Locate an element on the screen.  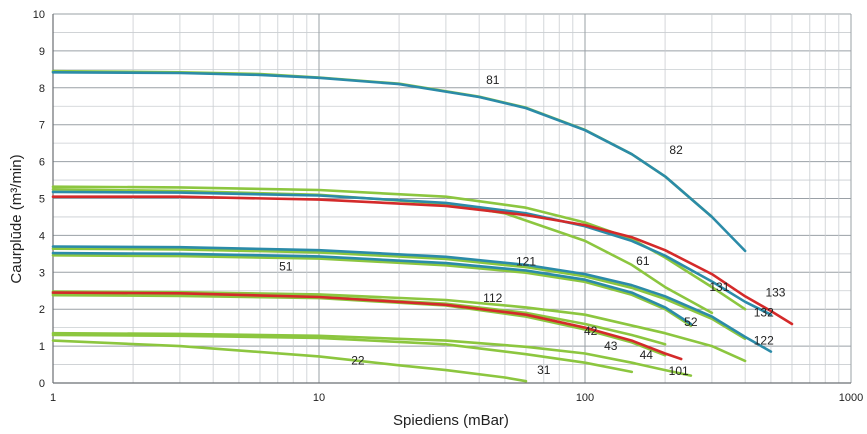
series-label-42: 42 is located at coordinates (591, 331).